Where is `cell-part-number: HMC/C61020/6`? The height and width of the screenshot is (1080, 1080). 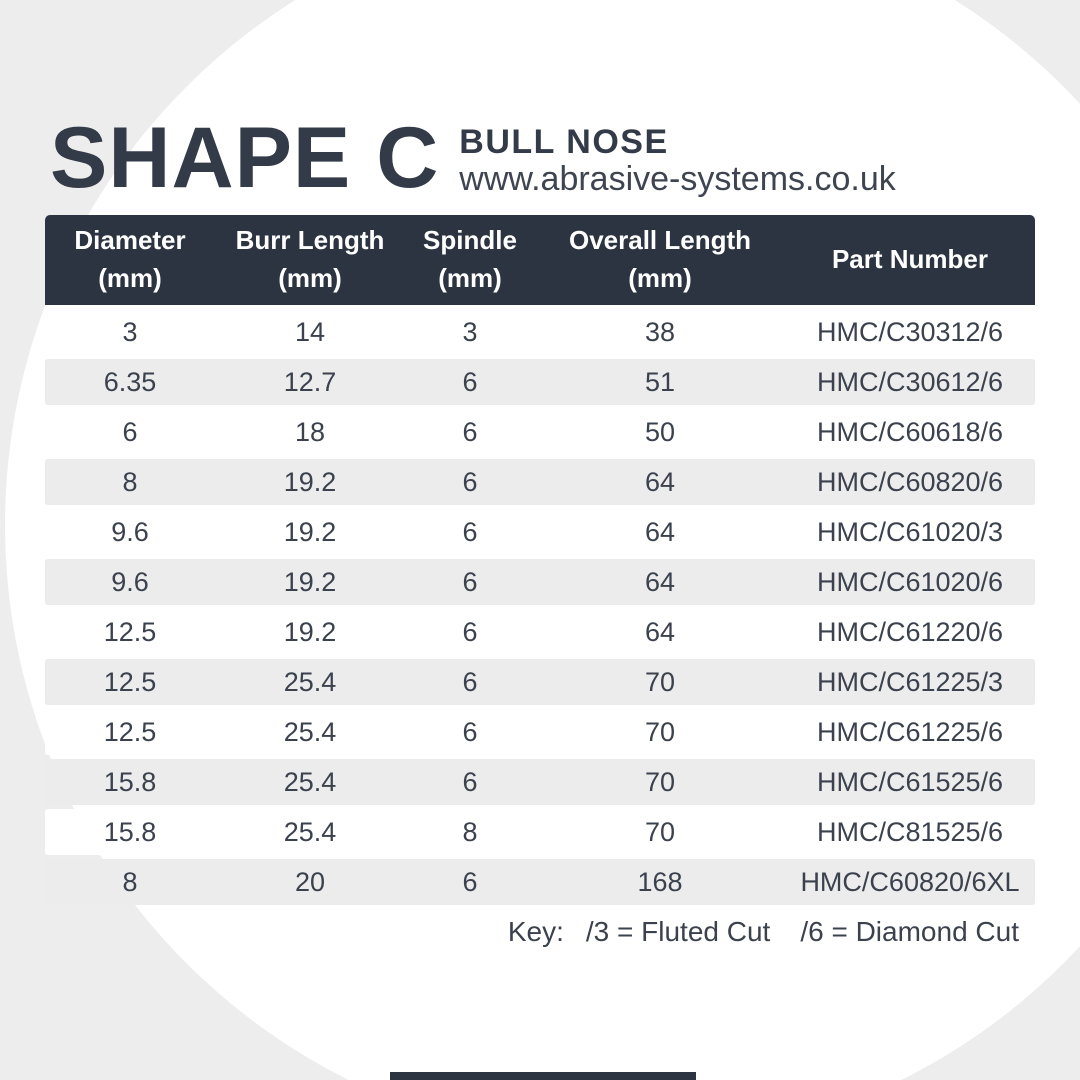 cell-part-number: HMC/C61020/6 is located at coordinates (910, 581).